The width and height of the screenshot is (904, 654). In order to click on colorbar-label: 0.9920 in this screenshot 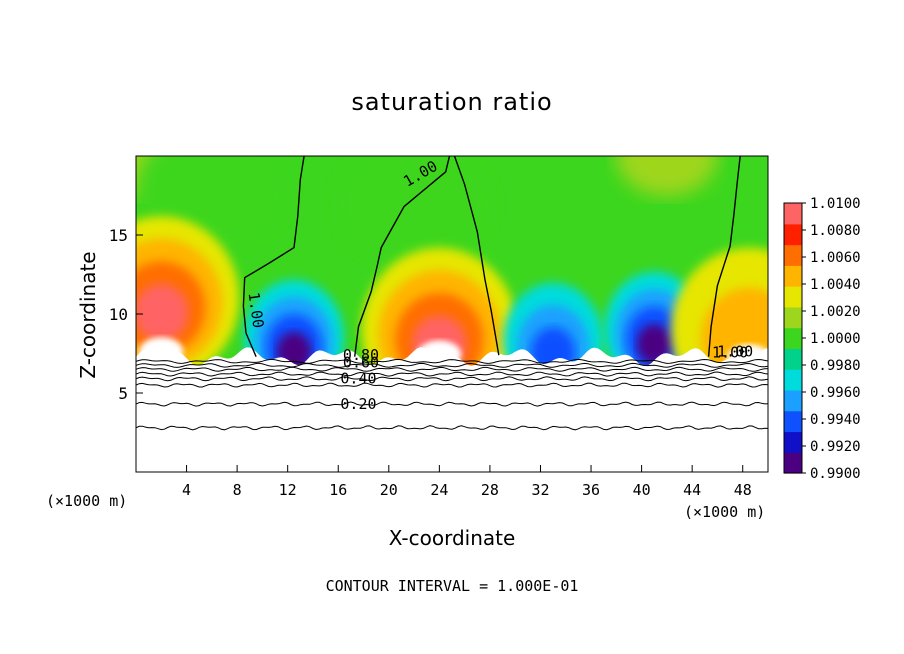, I will do `click(835, 447)`.